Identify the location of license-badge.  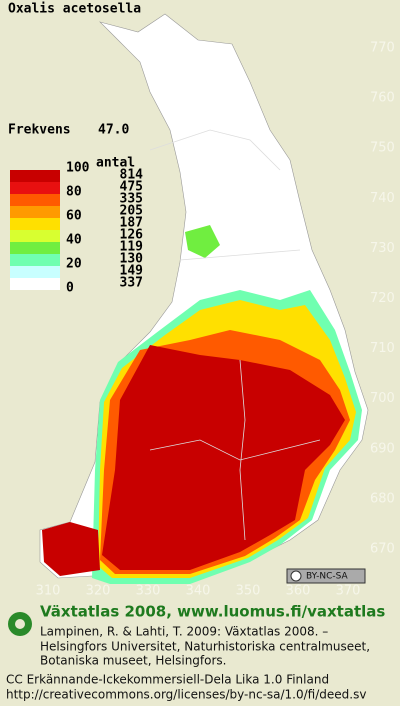
(326, 576).